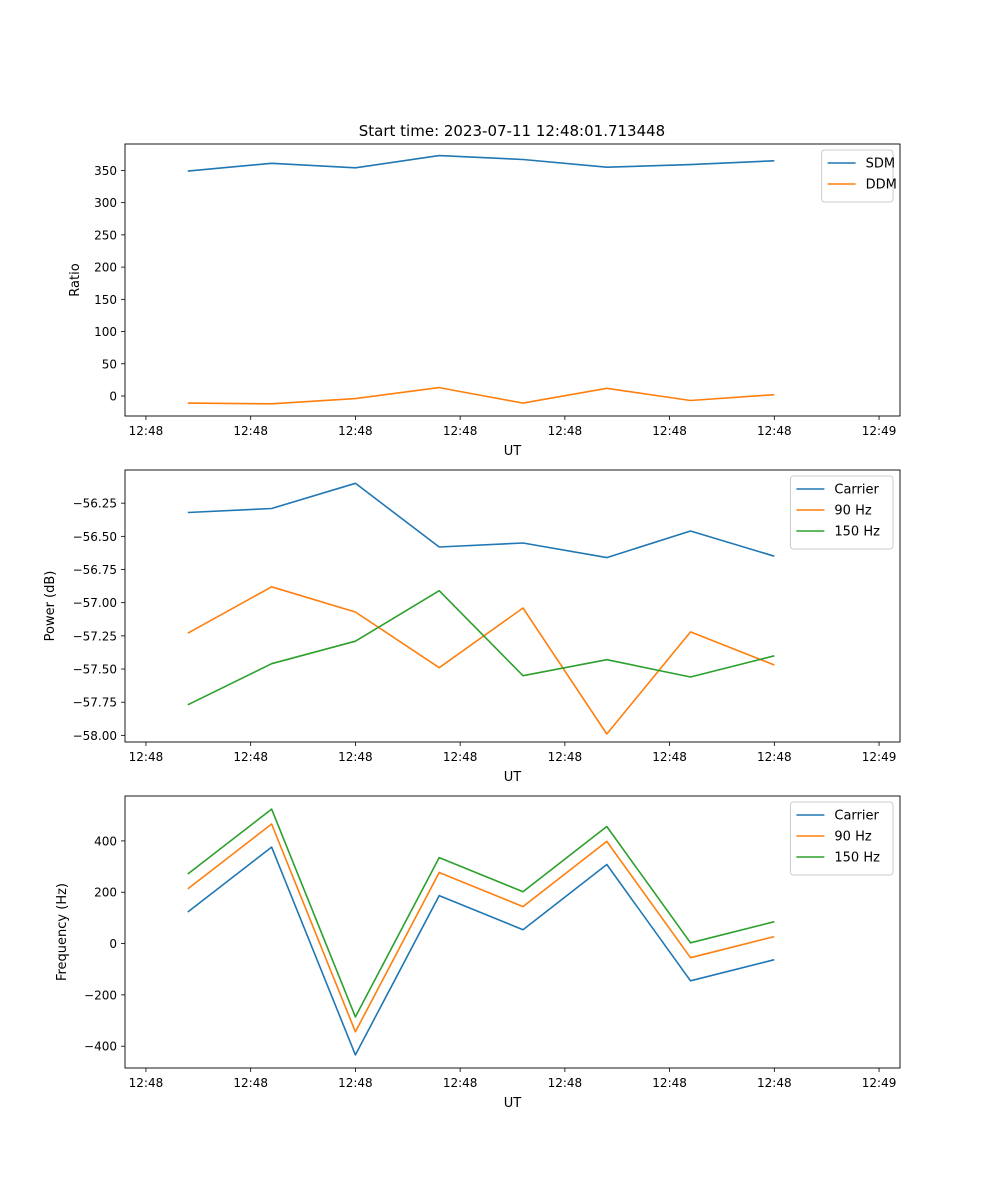 The height and width of the screenshot is (1200, 1000). What do you see at coordinates (512, 131) in the screenshot?
I see `figure-title: Start time: 2023-07-11 12:48:01.713448` at bounding box center [512, 131].